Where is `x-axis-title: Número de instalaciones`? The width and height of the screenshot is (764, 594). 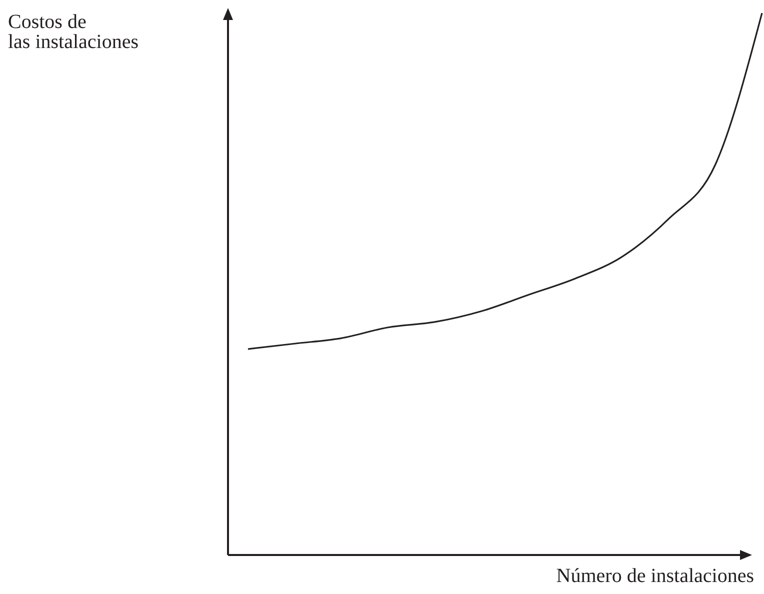
x-axis-title: Número de instalaciones is located at coordinates (655, 576).